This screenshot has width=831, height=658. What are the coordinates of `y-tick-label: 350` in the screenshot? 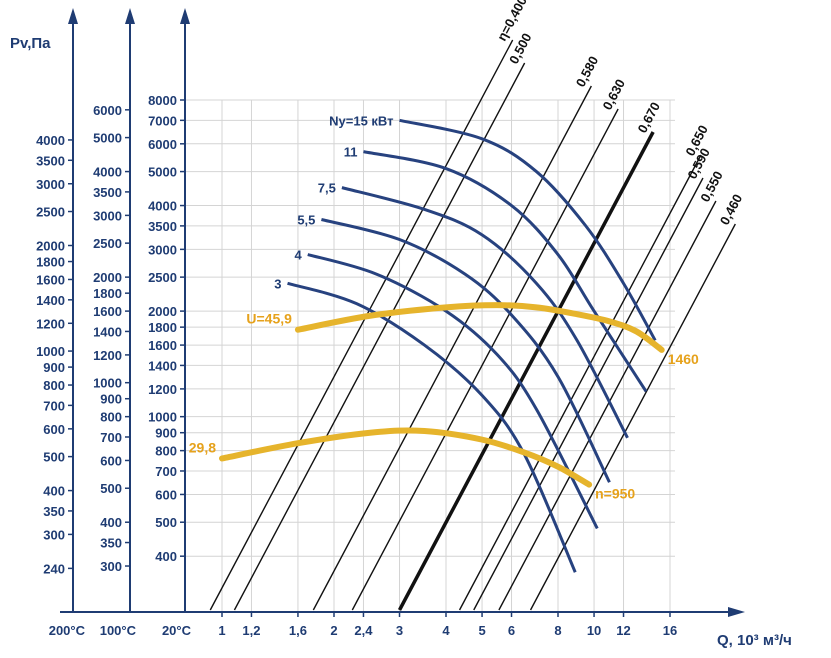 It's located at (111, 543).